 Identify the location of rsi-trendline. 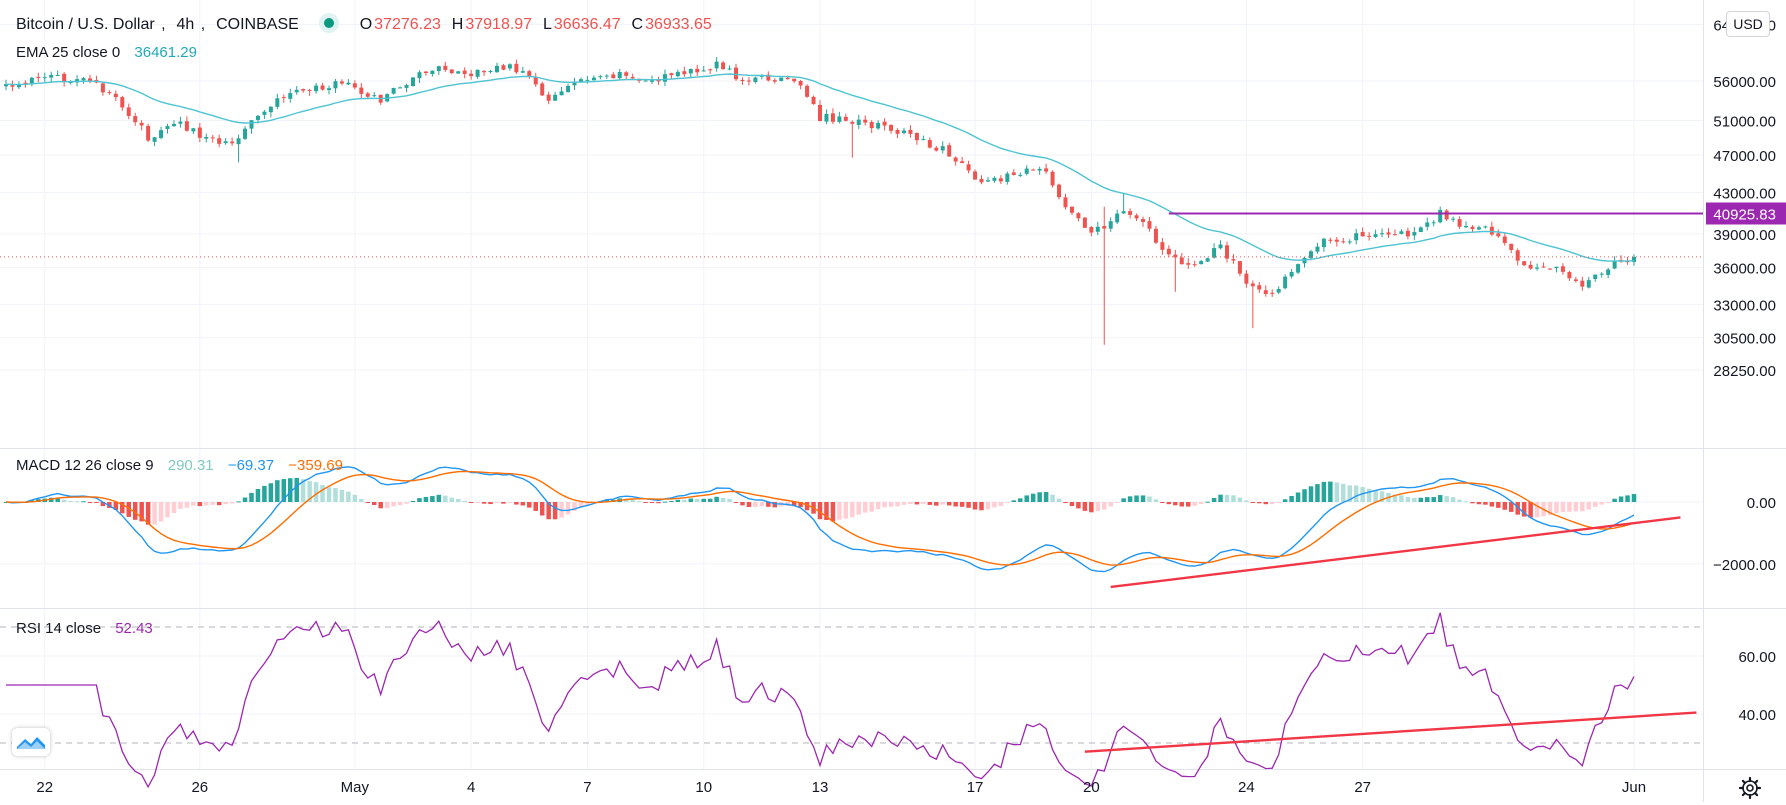
(1390, 732).